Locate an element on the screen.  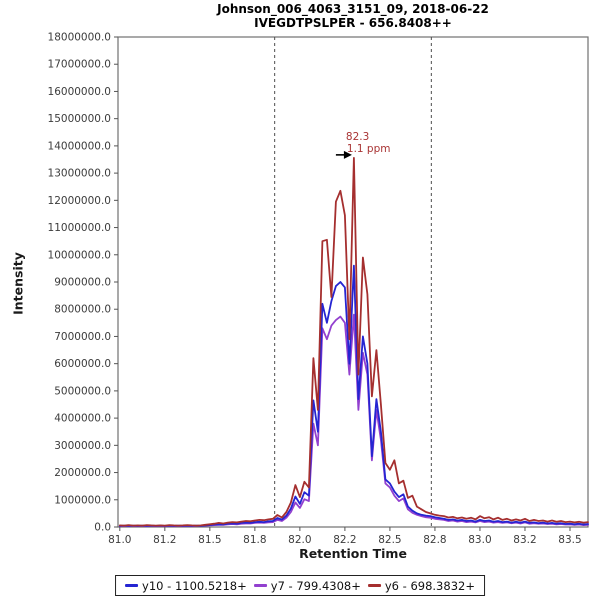
y-tick-label: 8000000.0 is located at coordinates (82, 310).